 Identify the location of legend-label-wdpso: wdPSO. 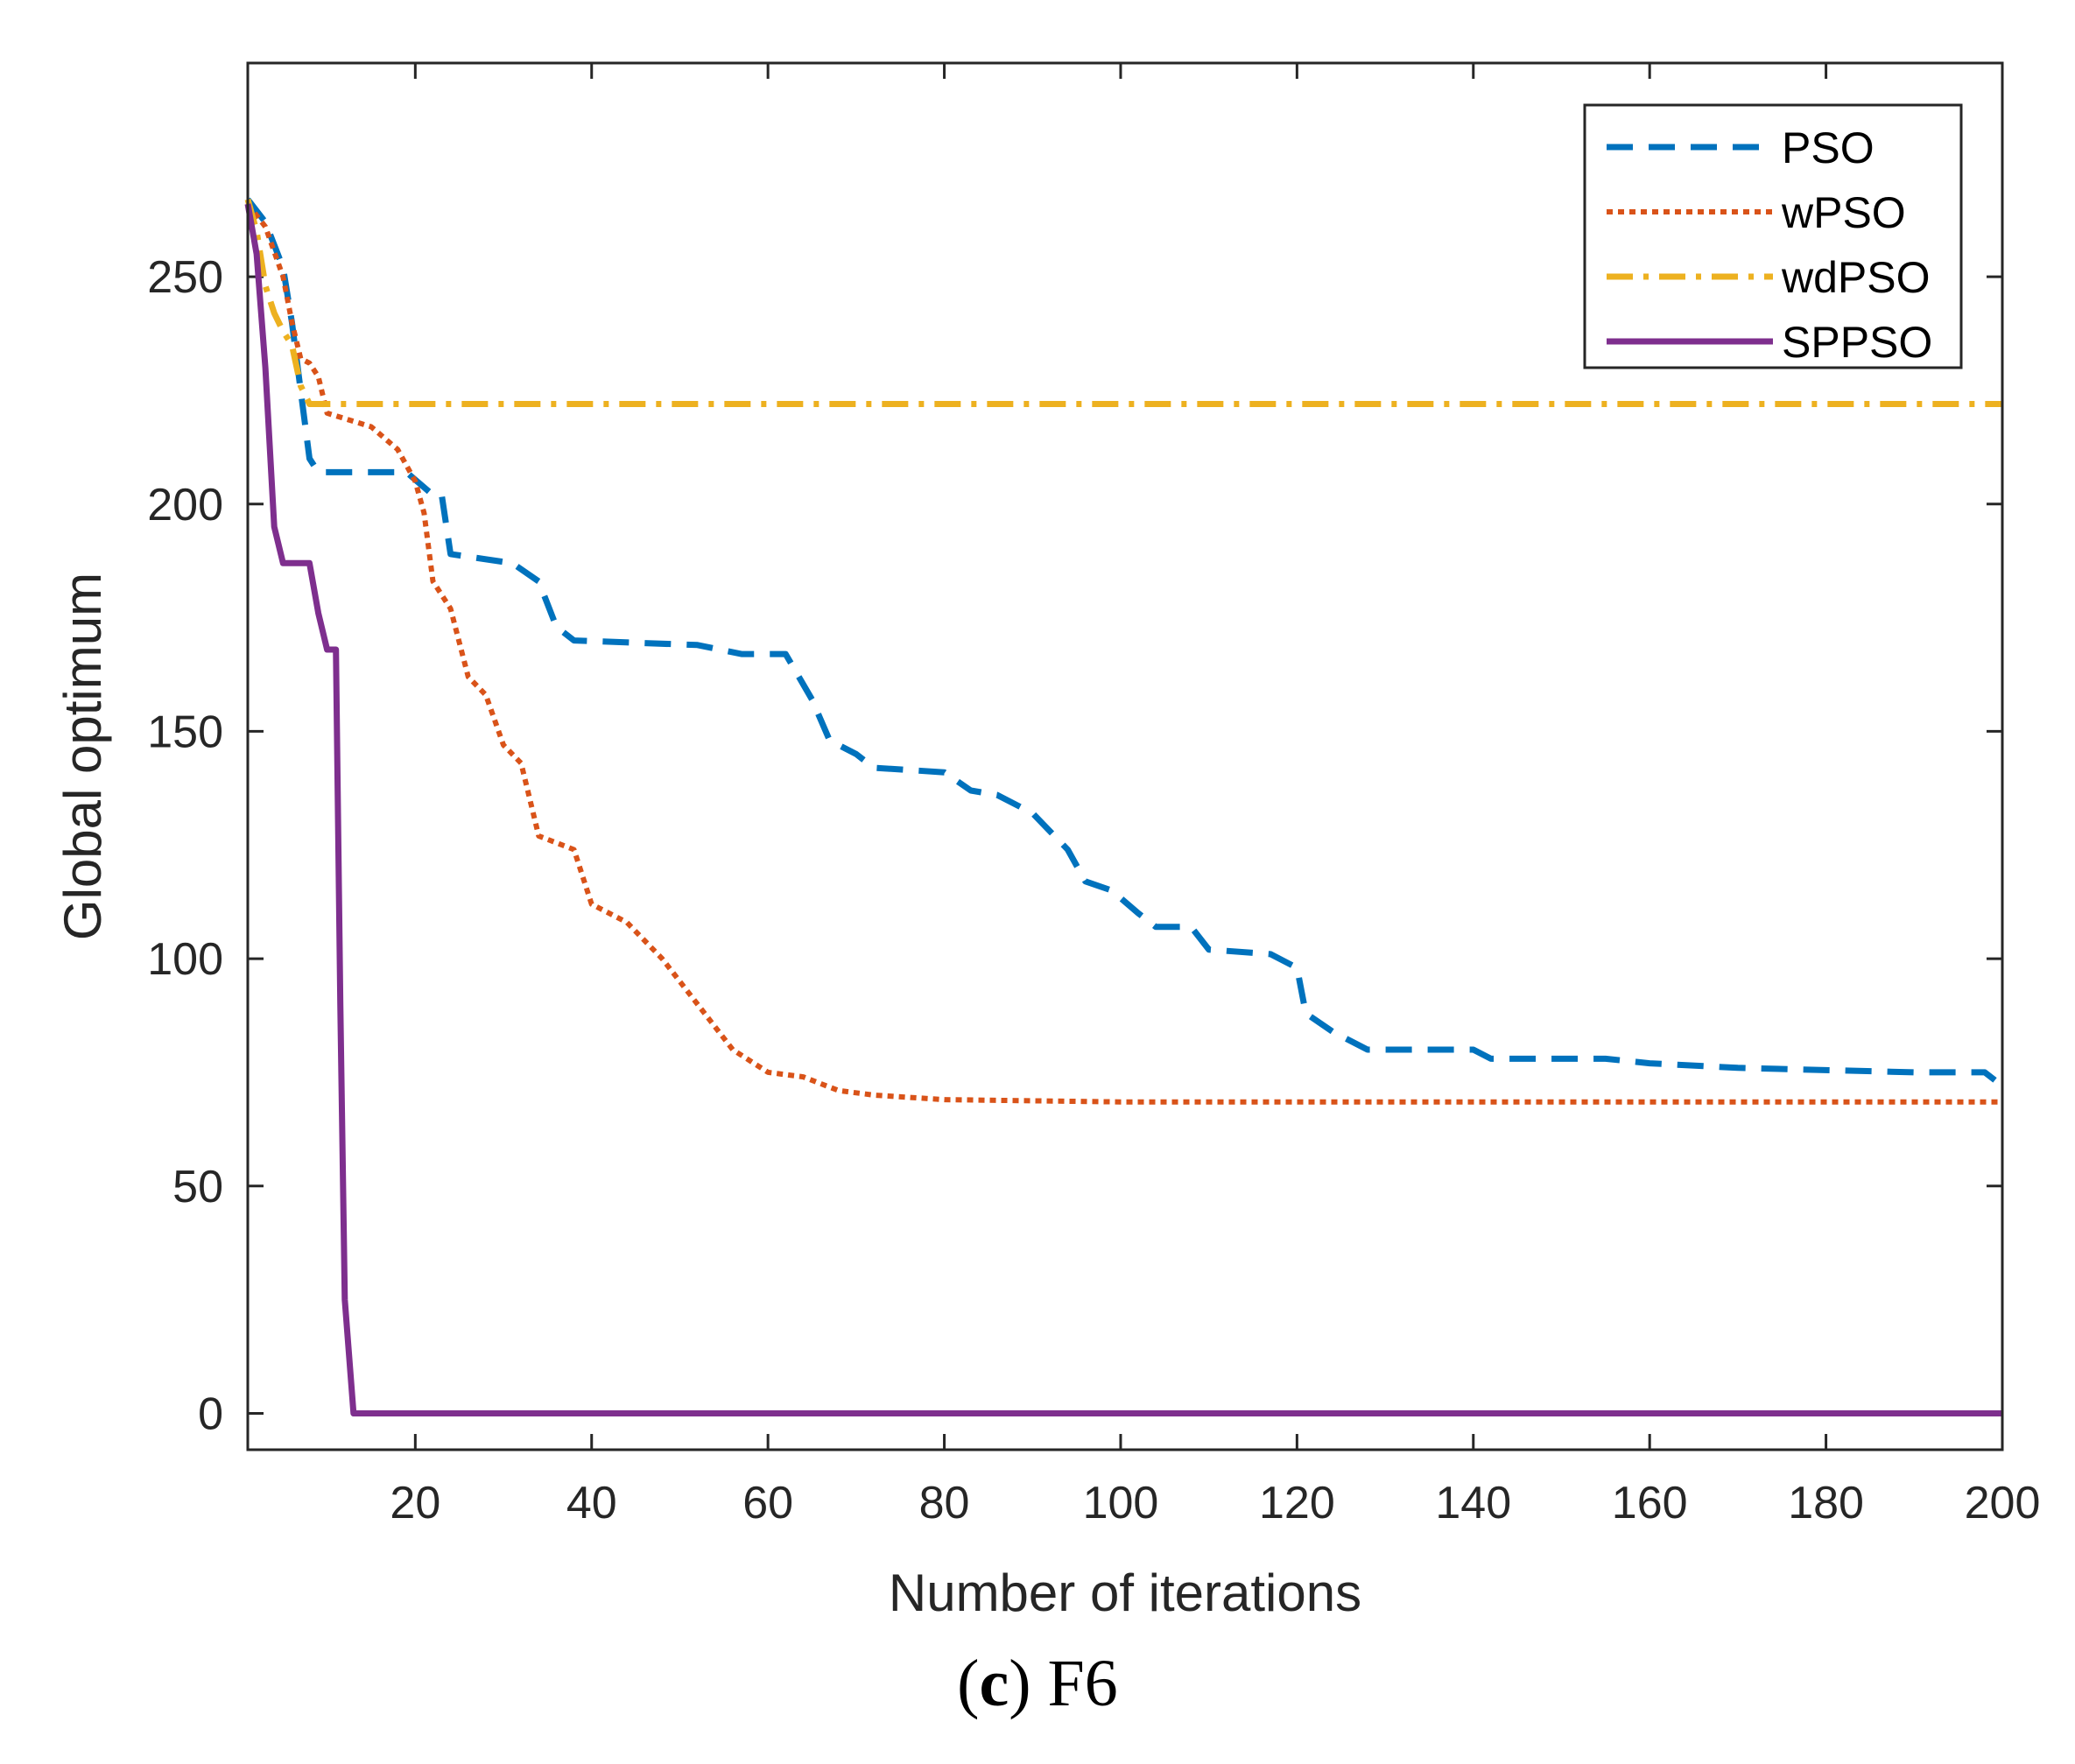
(1856, 278).